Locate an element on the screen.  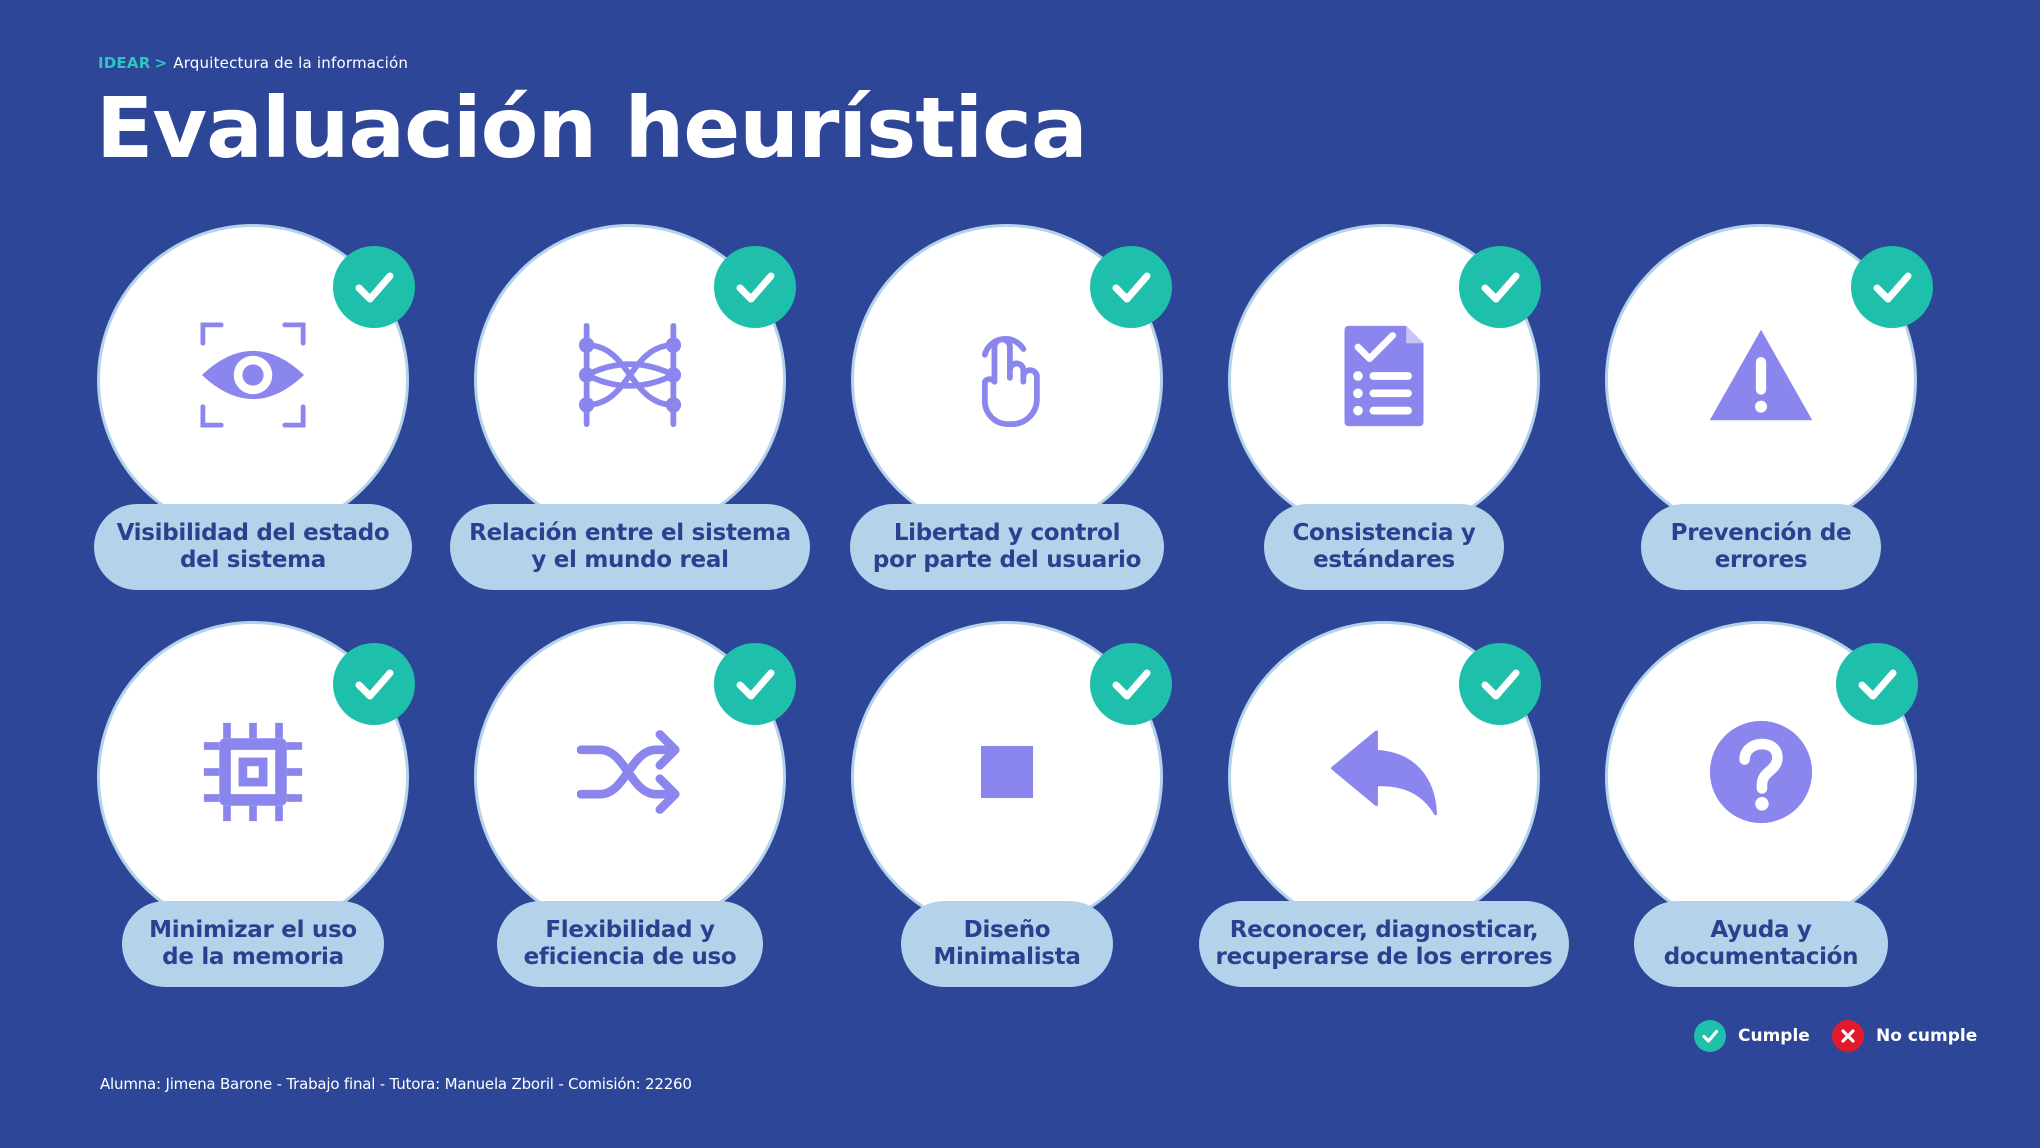
legend-pass: Cumple is located at coordinates (1752, 1036).